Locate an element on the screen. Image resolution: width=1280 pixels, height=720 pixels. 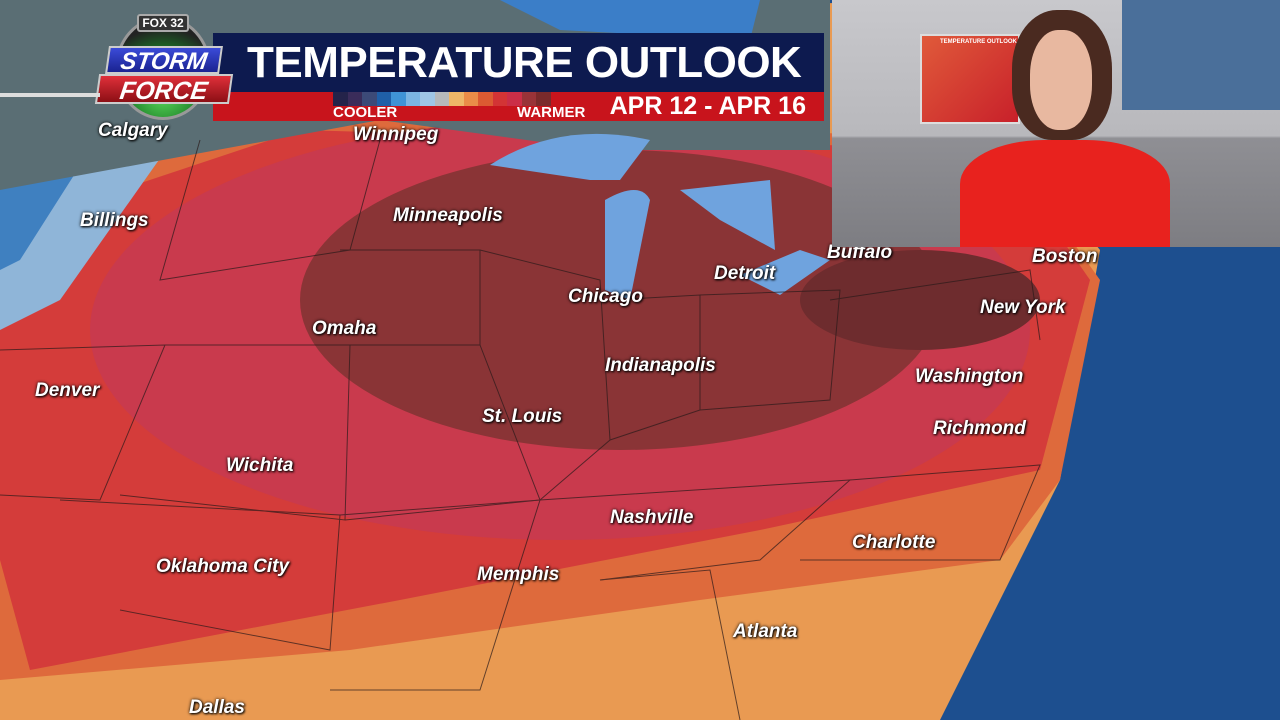
studio-screen: TEMPERATURE OUTLOOK is located at coordinates (970, 79).